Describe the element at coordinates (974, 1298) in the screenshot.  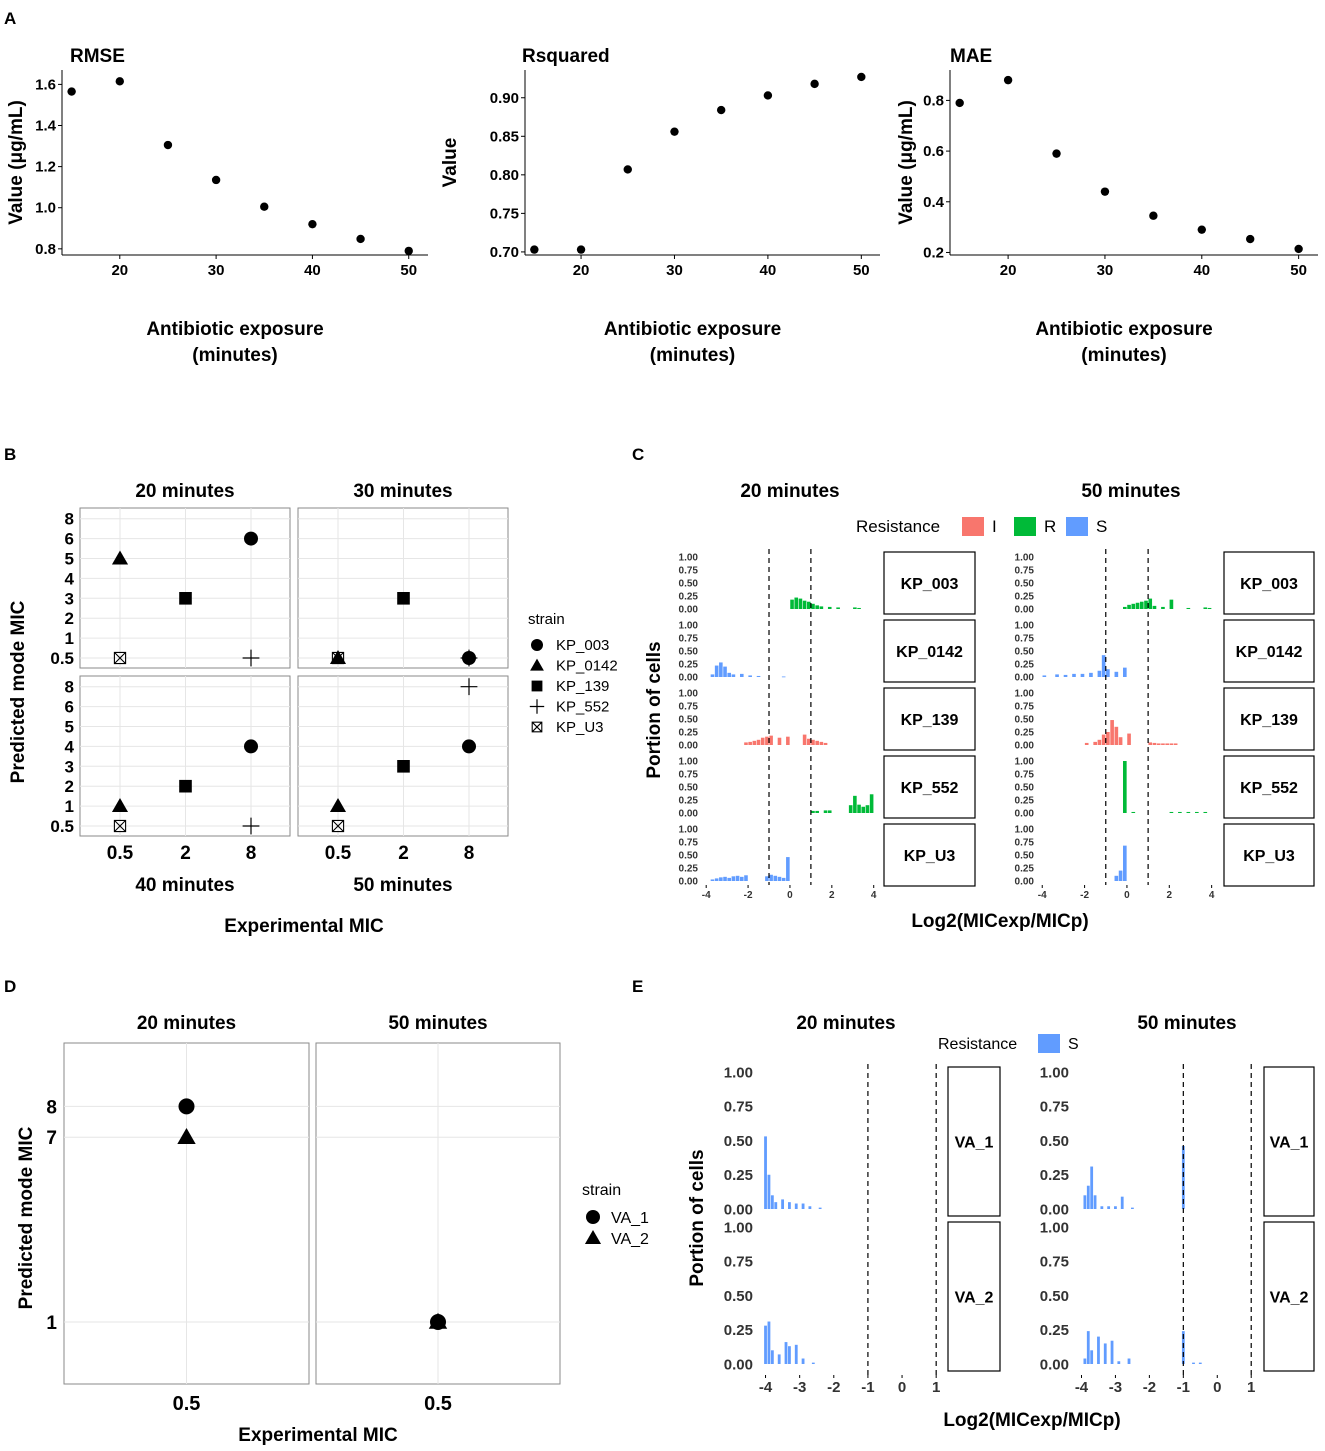
I see `strip-label: VA_2` at that location.